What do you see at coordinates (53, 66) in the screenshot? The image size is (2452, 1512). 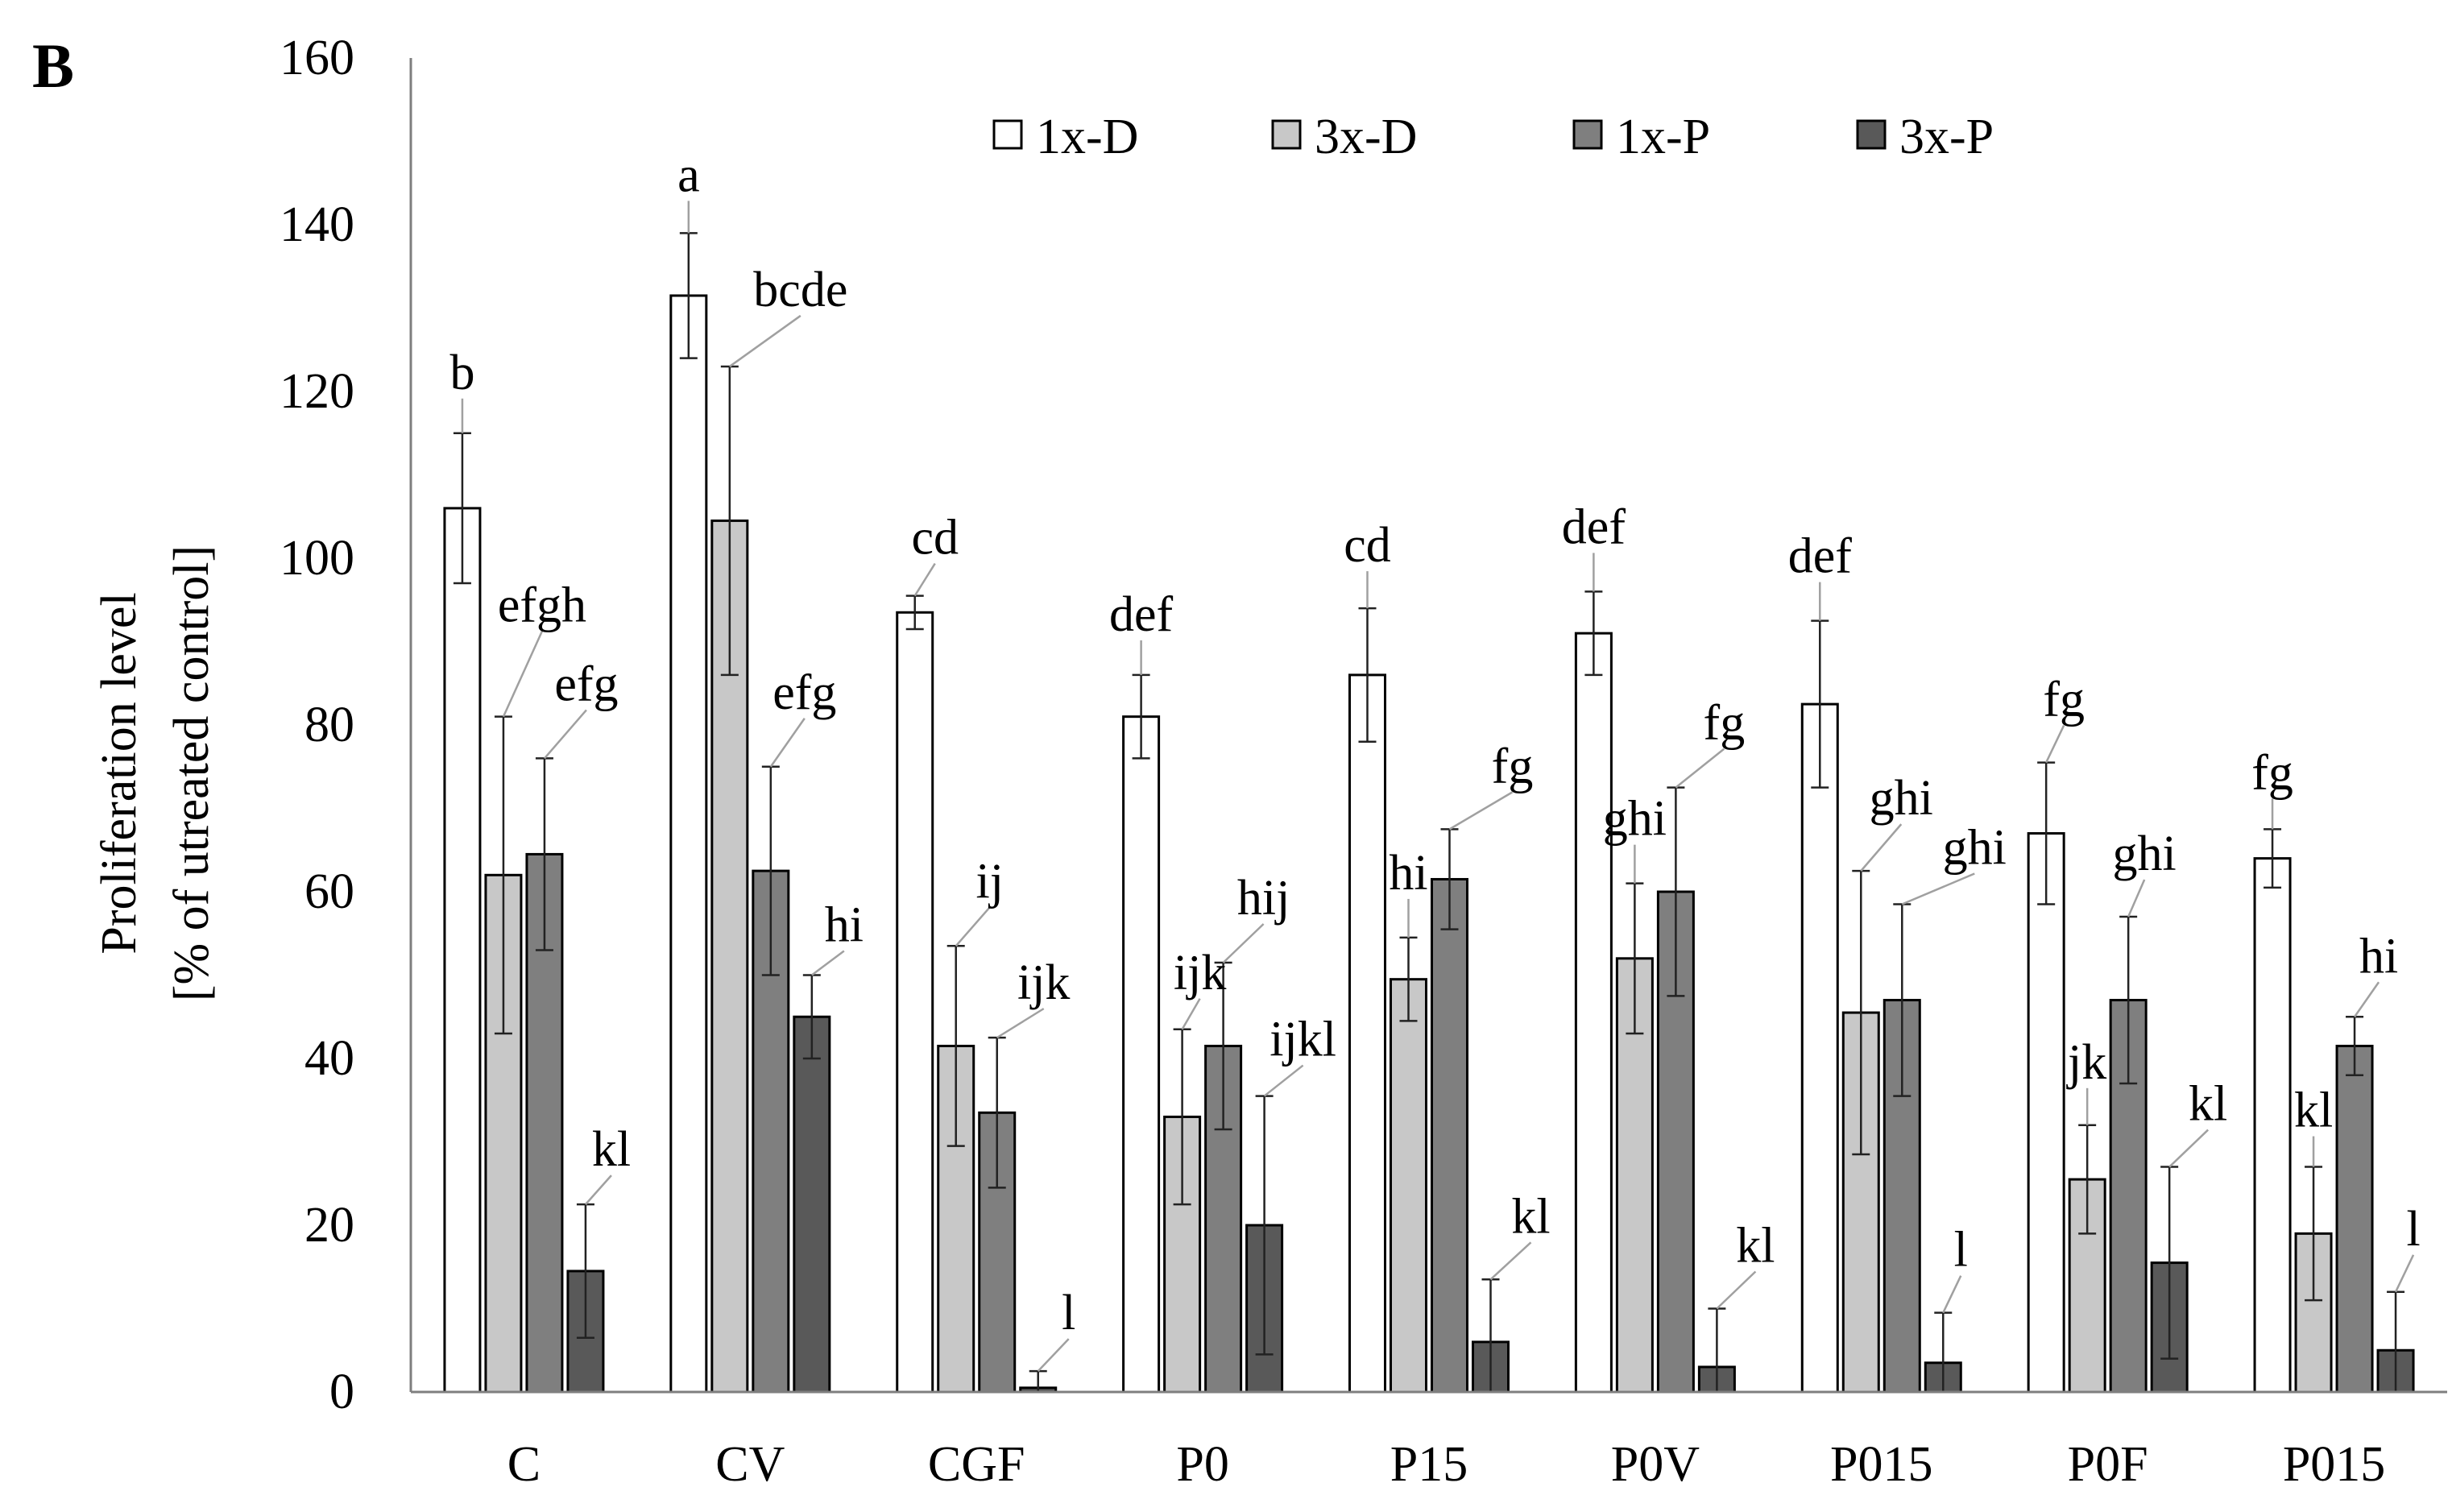 I see `panel-label: B` at bounding box center [53, 66].